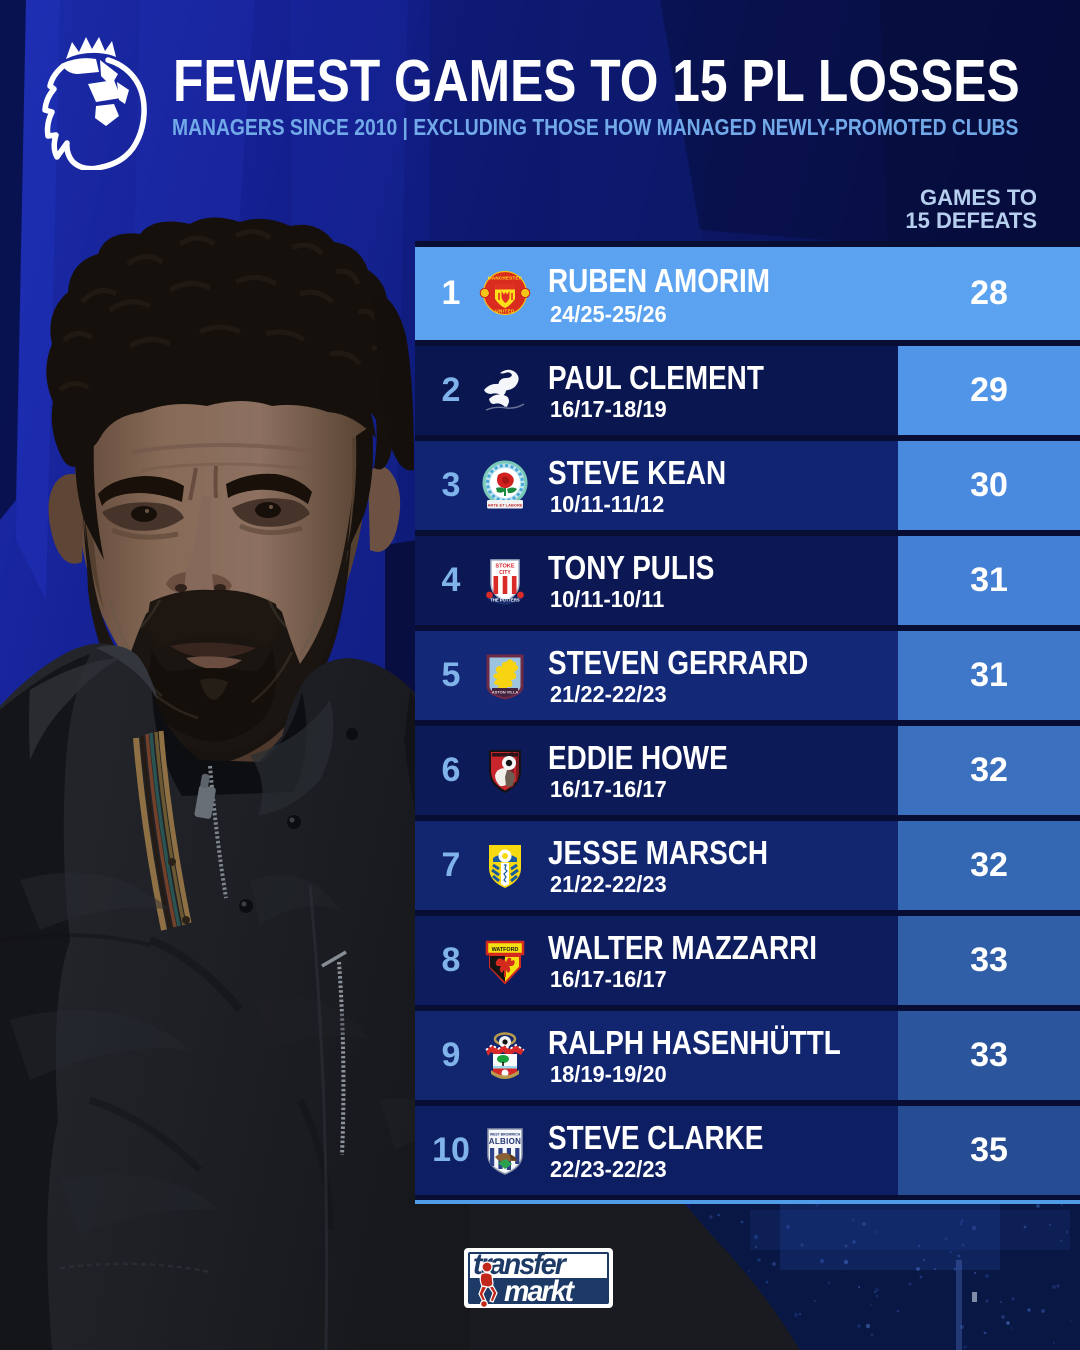 This screenshot has height=1350, width=1080. What do you see at coordinates (505, 950) in the screenshot?
I see `svg-text: WATFORD` at bounding box center [505, 950].